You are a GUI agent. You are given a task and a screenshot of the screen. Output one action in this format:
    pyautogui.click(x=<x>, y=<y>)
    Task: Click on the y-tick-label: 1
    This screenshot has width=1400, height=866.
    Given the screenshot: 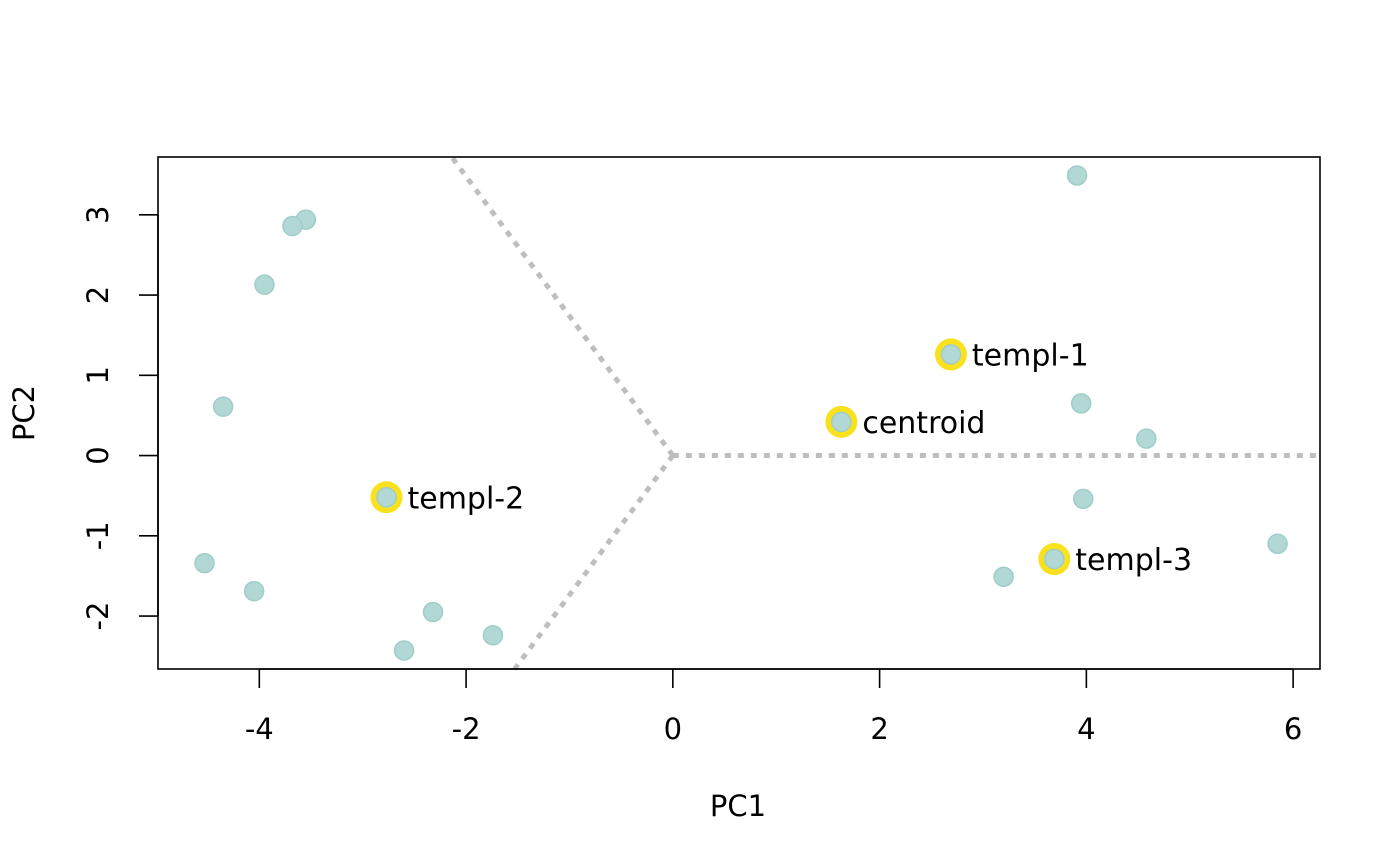 What is the action you would take?
    pyautogui.click(x=98, y=375)
    